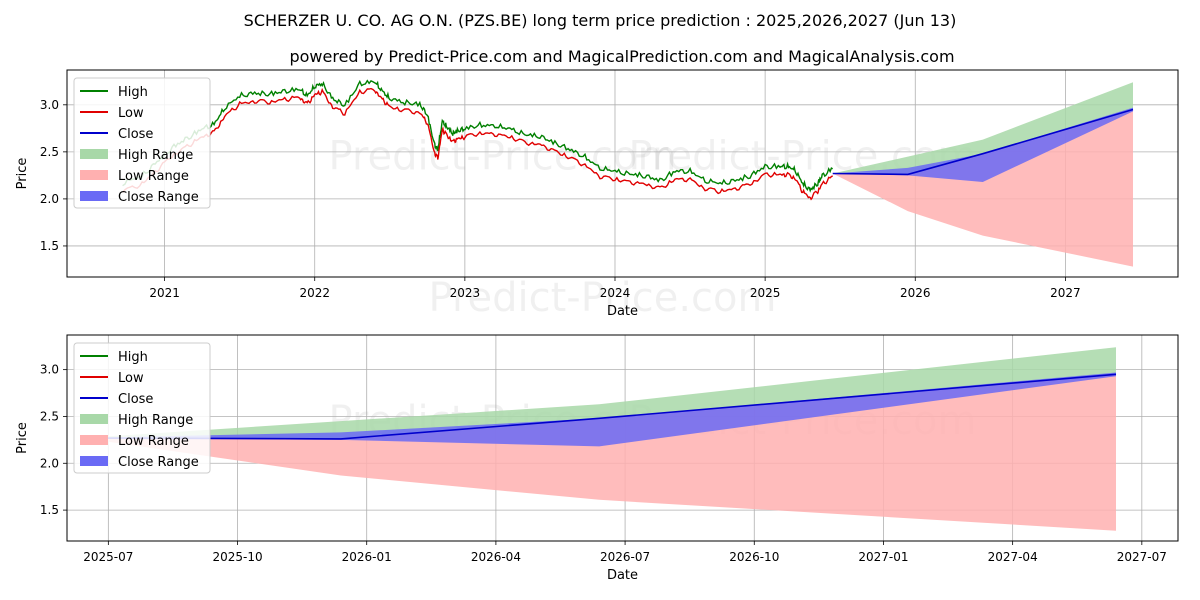 The width and height of the screenshot is (1200, 600). I want to click on high-series-line, so click(477, 136).